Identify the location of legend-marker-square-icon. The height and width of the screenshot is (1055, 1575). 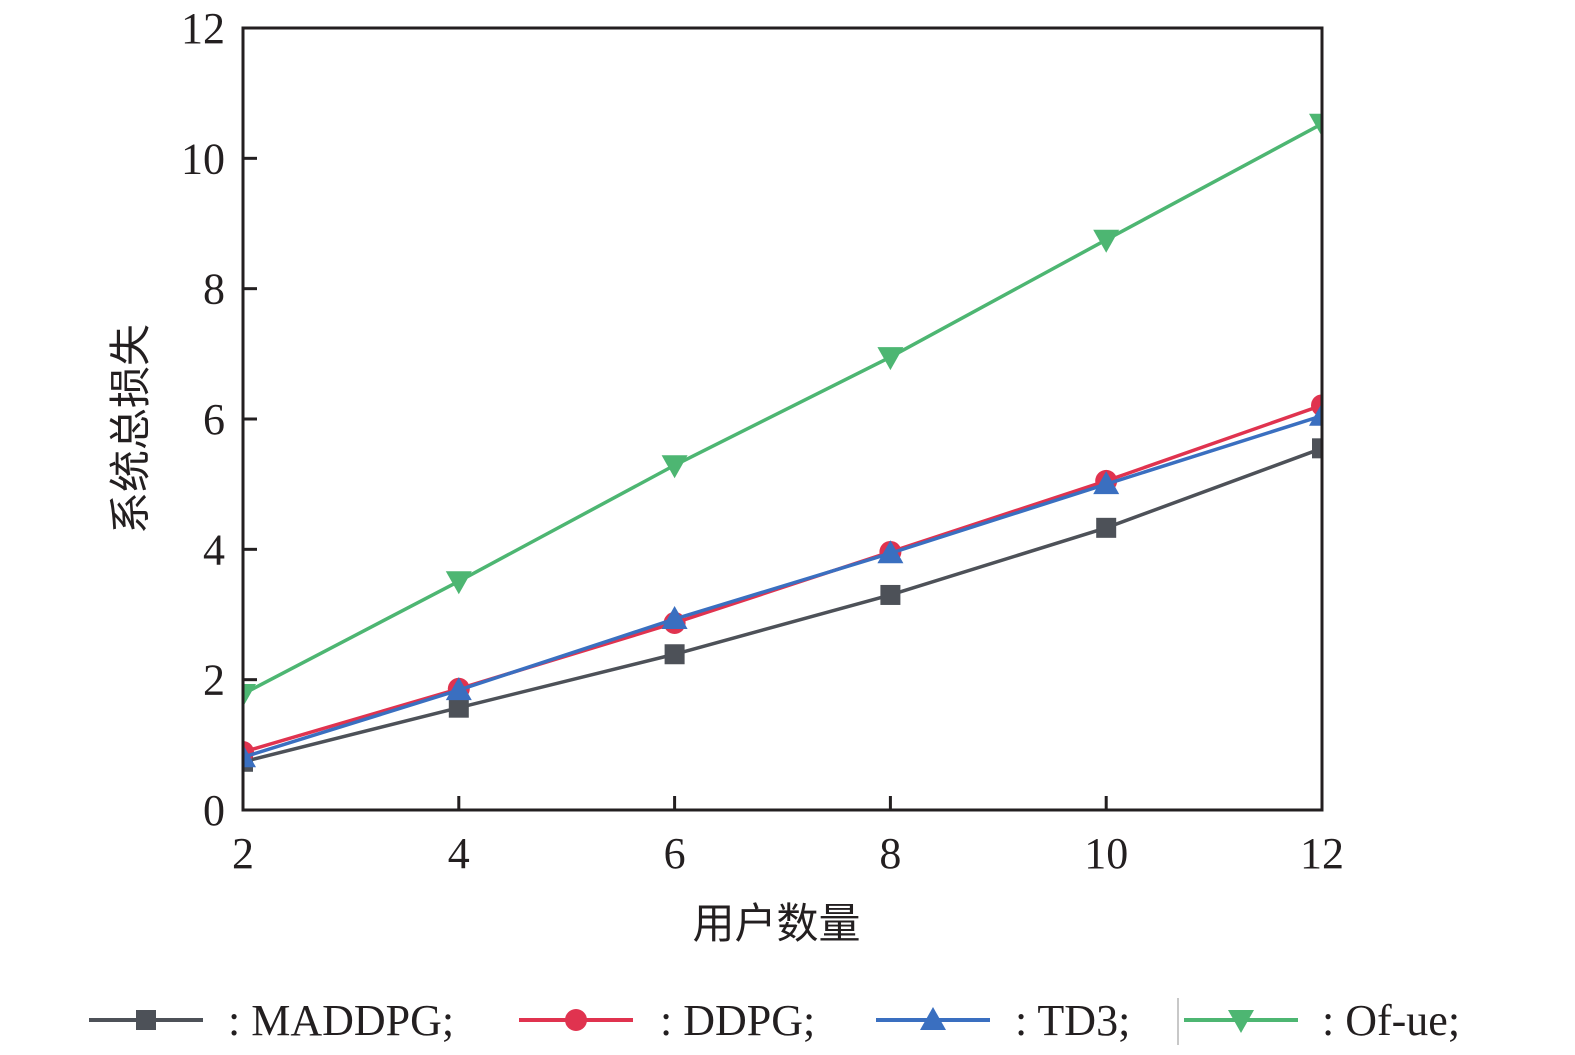
(146, 1020).